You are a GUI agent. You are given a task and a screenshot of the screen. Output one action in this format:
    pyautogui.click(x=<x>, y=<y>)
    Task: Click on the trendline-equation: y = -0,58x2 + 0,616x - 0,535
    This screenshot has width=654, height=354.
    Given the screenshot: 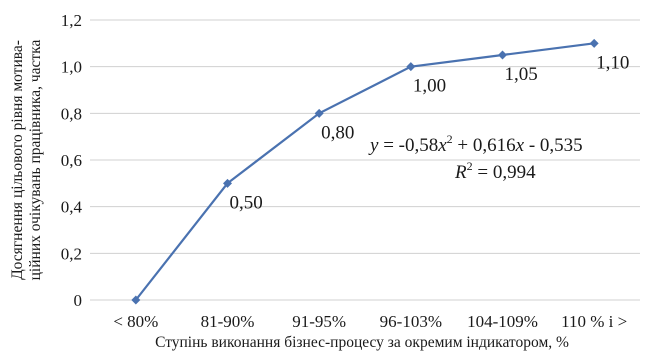 What is the action you would take?
    pyautogui.click(x=475, y=144)
    